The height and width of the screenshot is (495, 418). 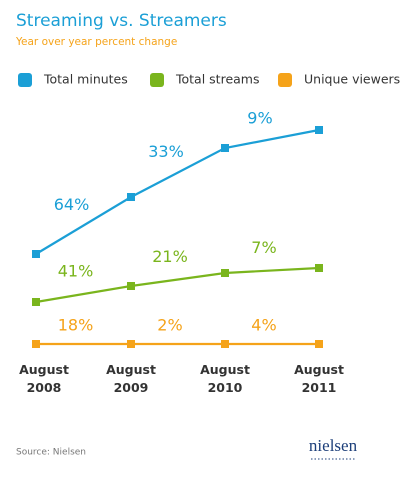 I want to click on legend-label: Total minutes, so click(x=85, y=79).